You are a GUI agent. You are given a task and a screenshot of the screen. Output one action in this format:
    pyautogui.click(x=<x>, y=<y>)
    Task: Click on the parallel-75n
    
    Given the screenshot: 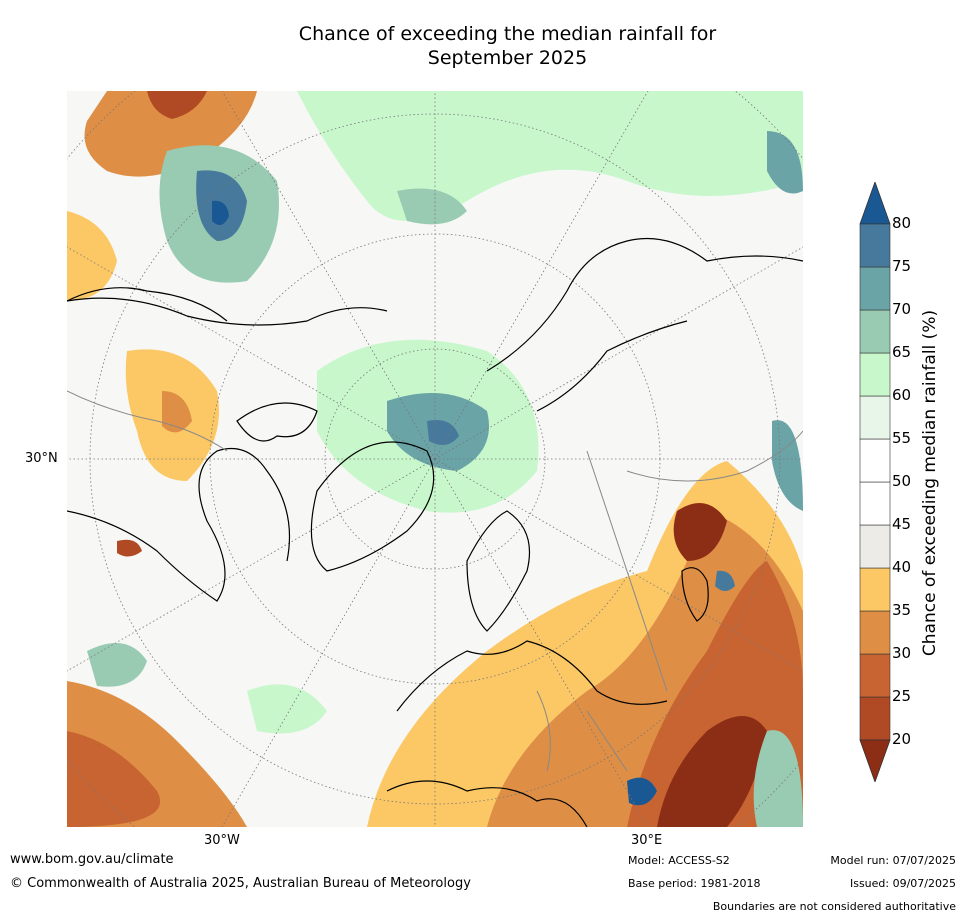 What is the action you would take?
    pyautogui.click(x=435, y=459)
    